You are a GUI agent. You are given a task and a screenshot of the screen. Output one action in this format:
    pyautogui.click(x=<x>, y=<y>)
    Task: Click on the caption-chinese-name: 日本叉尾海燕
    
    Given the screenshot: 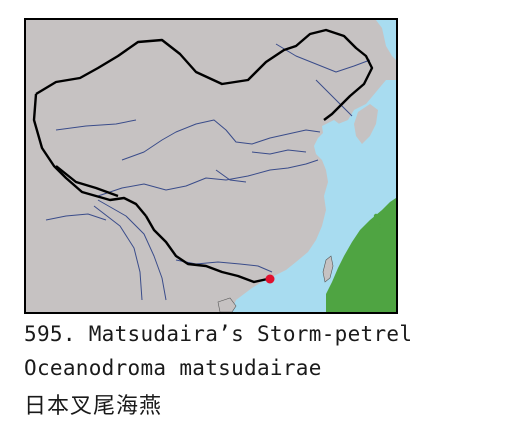 What is the action you would take?
    pyautogui.click(x=93, y=406)
    